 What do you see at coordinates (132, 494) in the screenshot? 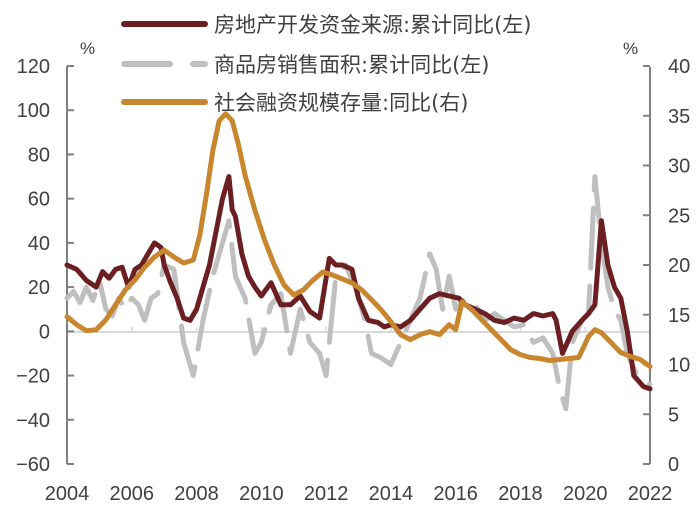
I see `x-tick-label: 2006` at bounding box center [132, 494].